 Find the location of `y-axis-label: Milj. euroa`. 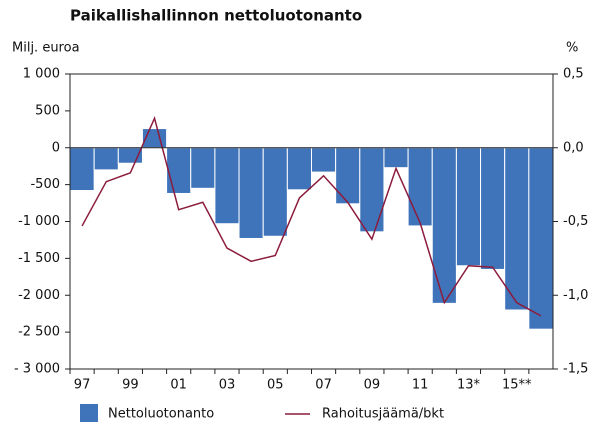

y-axis-label: Milj. euroa is located at coordinates (46, 48).